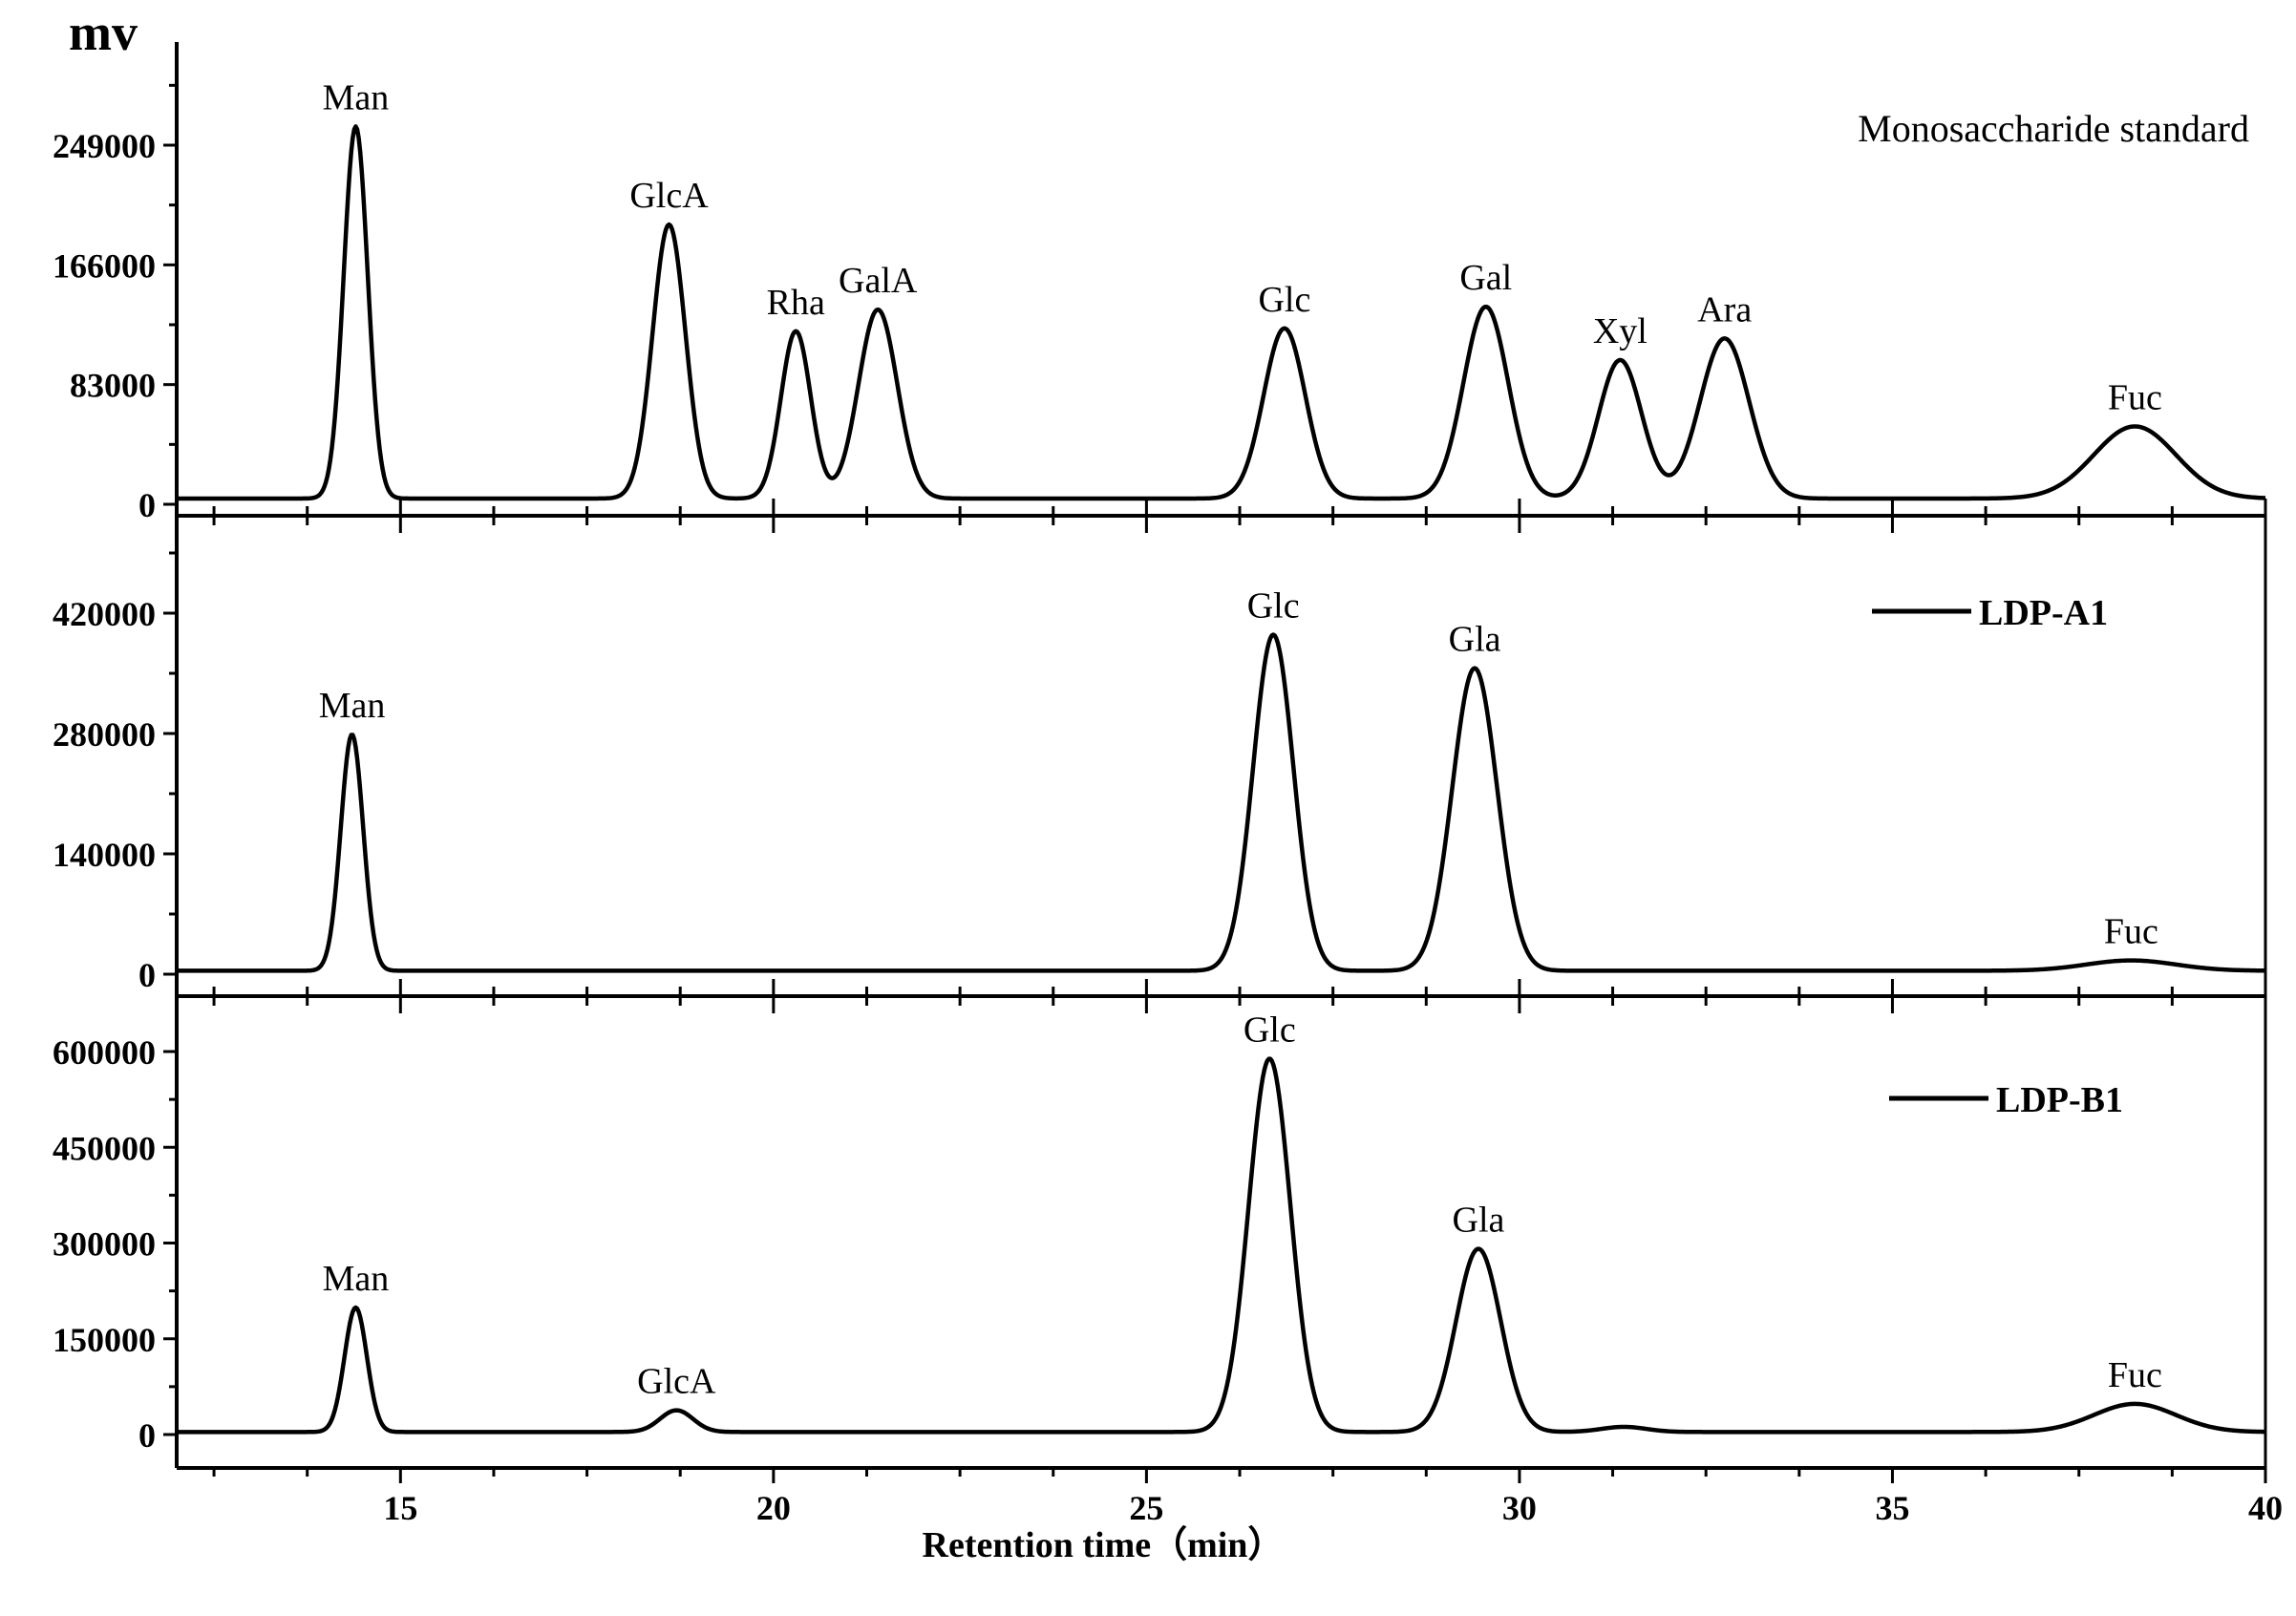  Describe the element at coordinates (2265, 1508) in the screenshot. I see `x-tick-label: 40` at that location.